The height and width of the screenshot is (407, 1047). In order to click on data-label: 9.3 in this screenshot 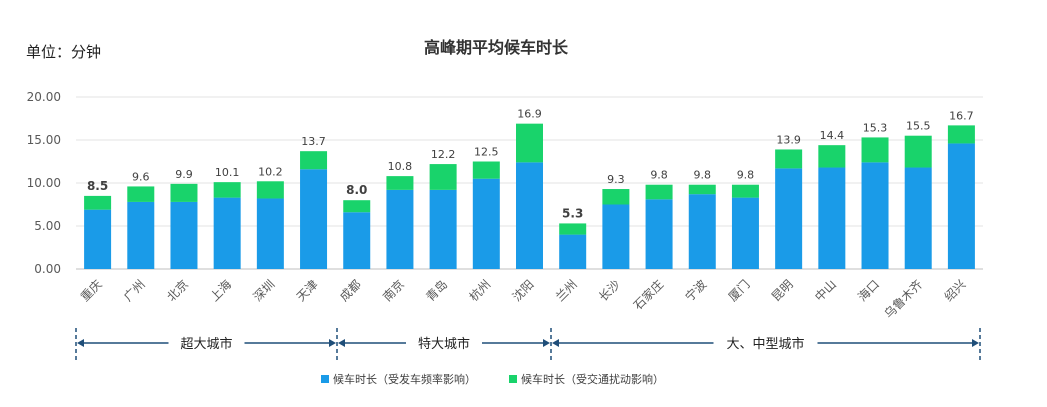, I will do `click(616, 179)`.